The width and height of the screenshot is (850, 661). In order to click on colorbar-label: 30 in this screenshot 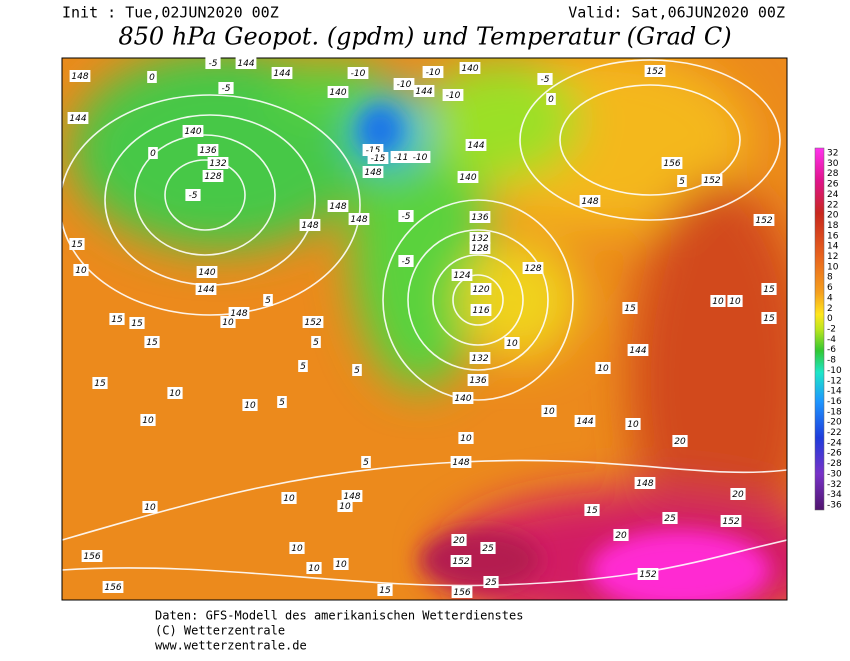, I will do `click(833, 164)`.